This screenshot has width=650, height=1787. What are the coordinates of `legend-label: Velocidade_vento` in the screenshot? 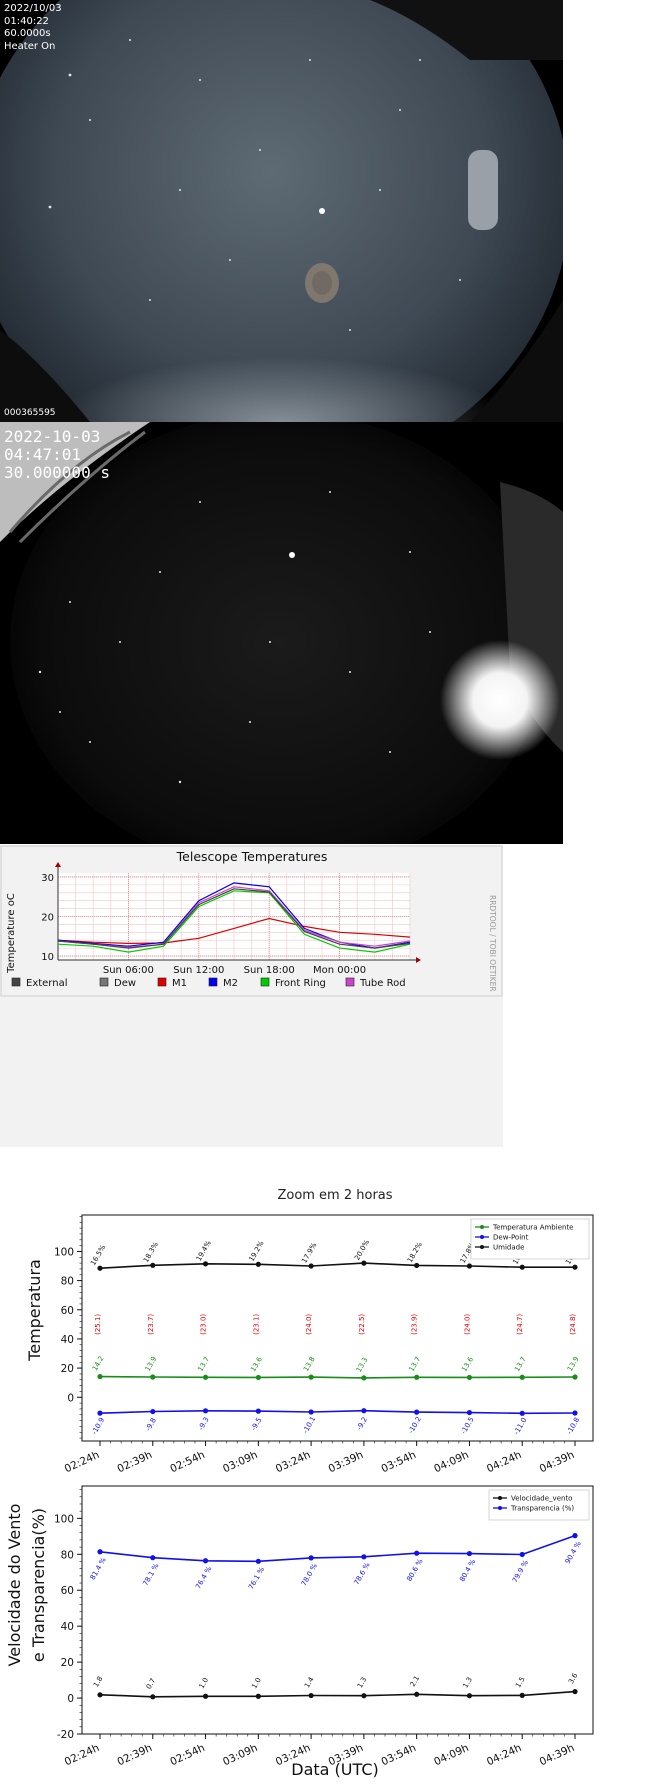 It's located at (541, 1499).